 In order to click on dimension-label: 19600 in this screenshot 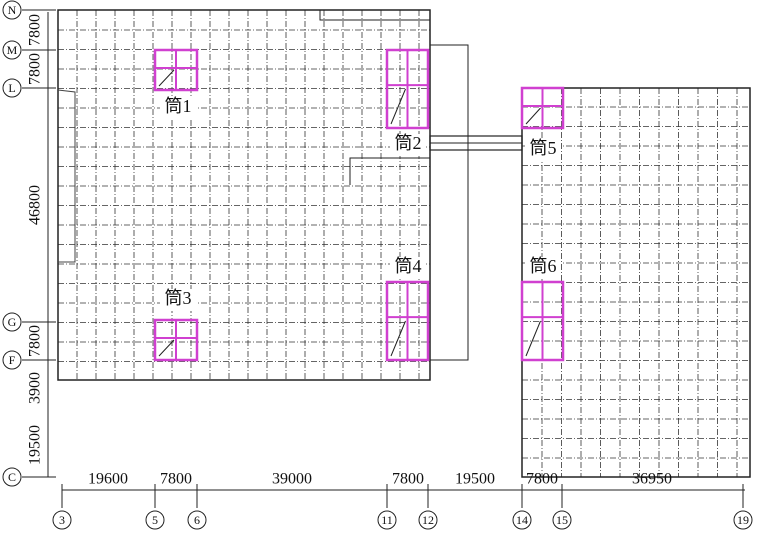, I will do `click(108, 479)`.